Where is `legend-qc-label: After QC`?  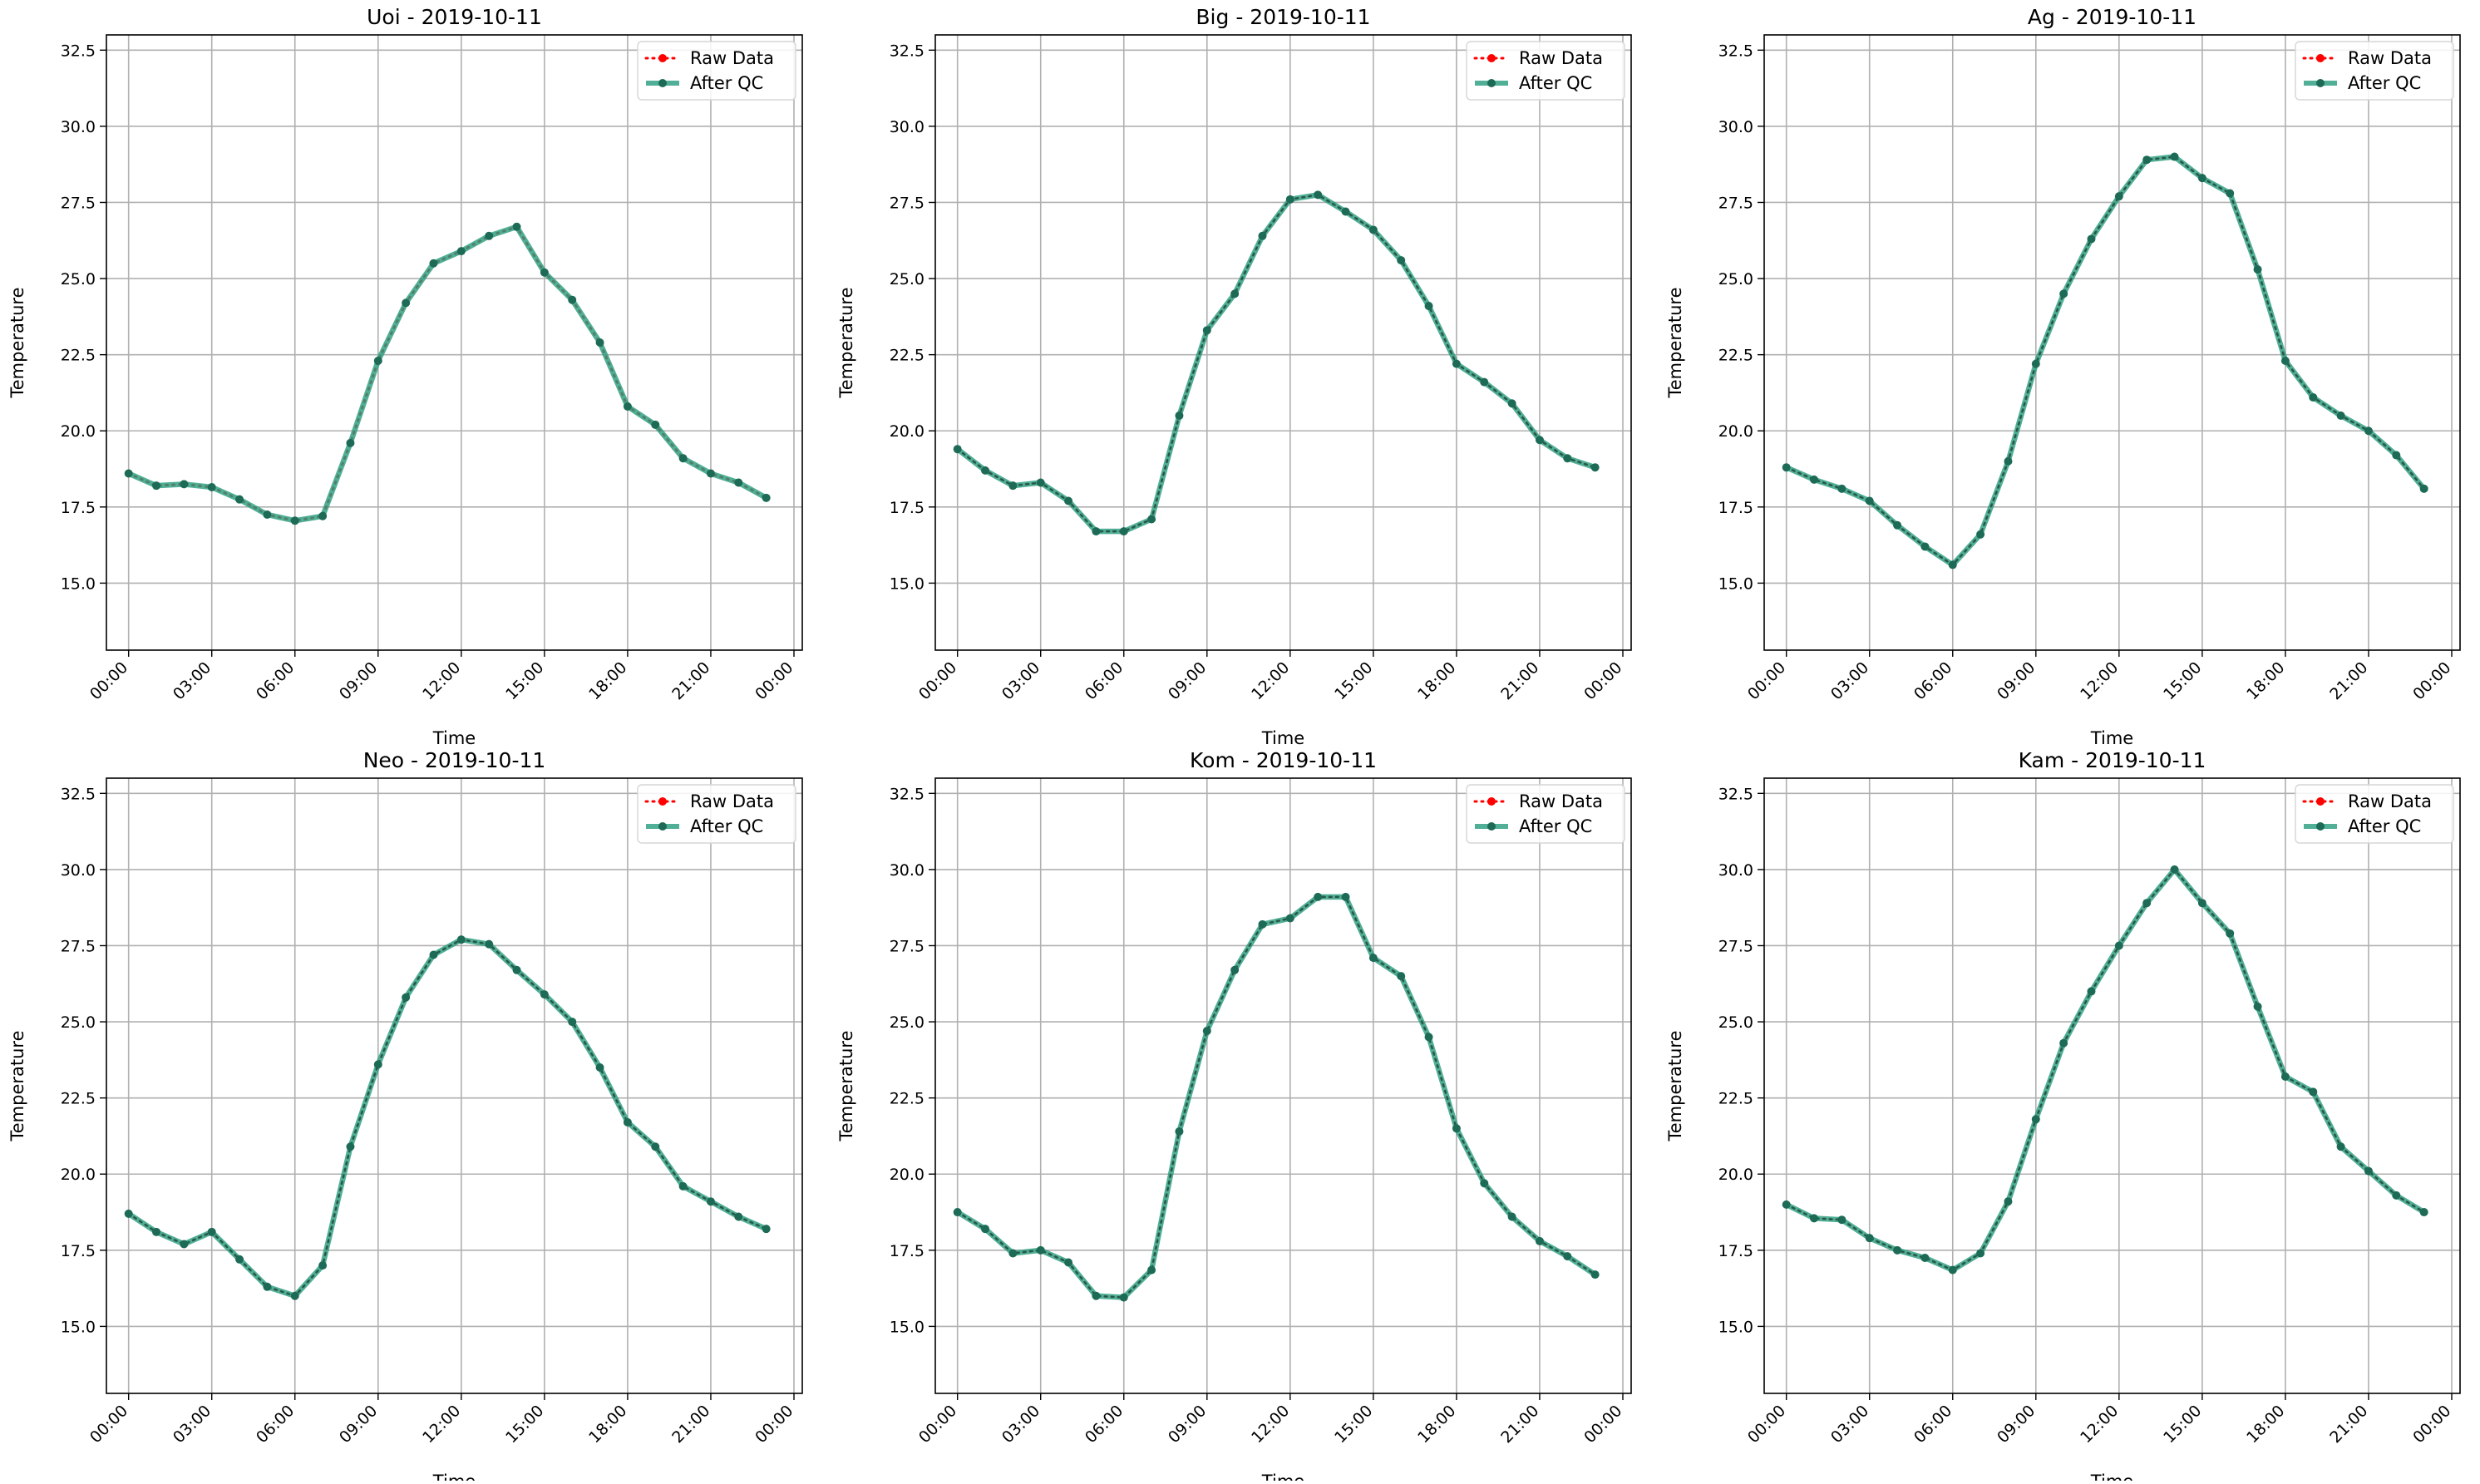 legend-qc-label: After QC is located at coordinates (2384, 826).